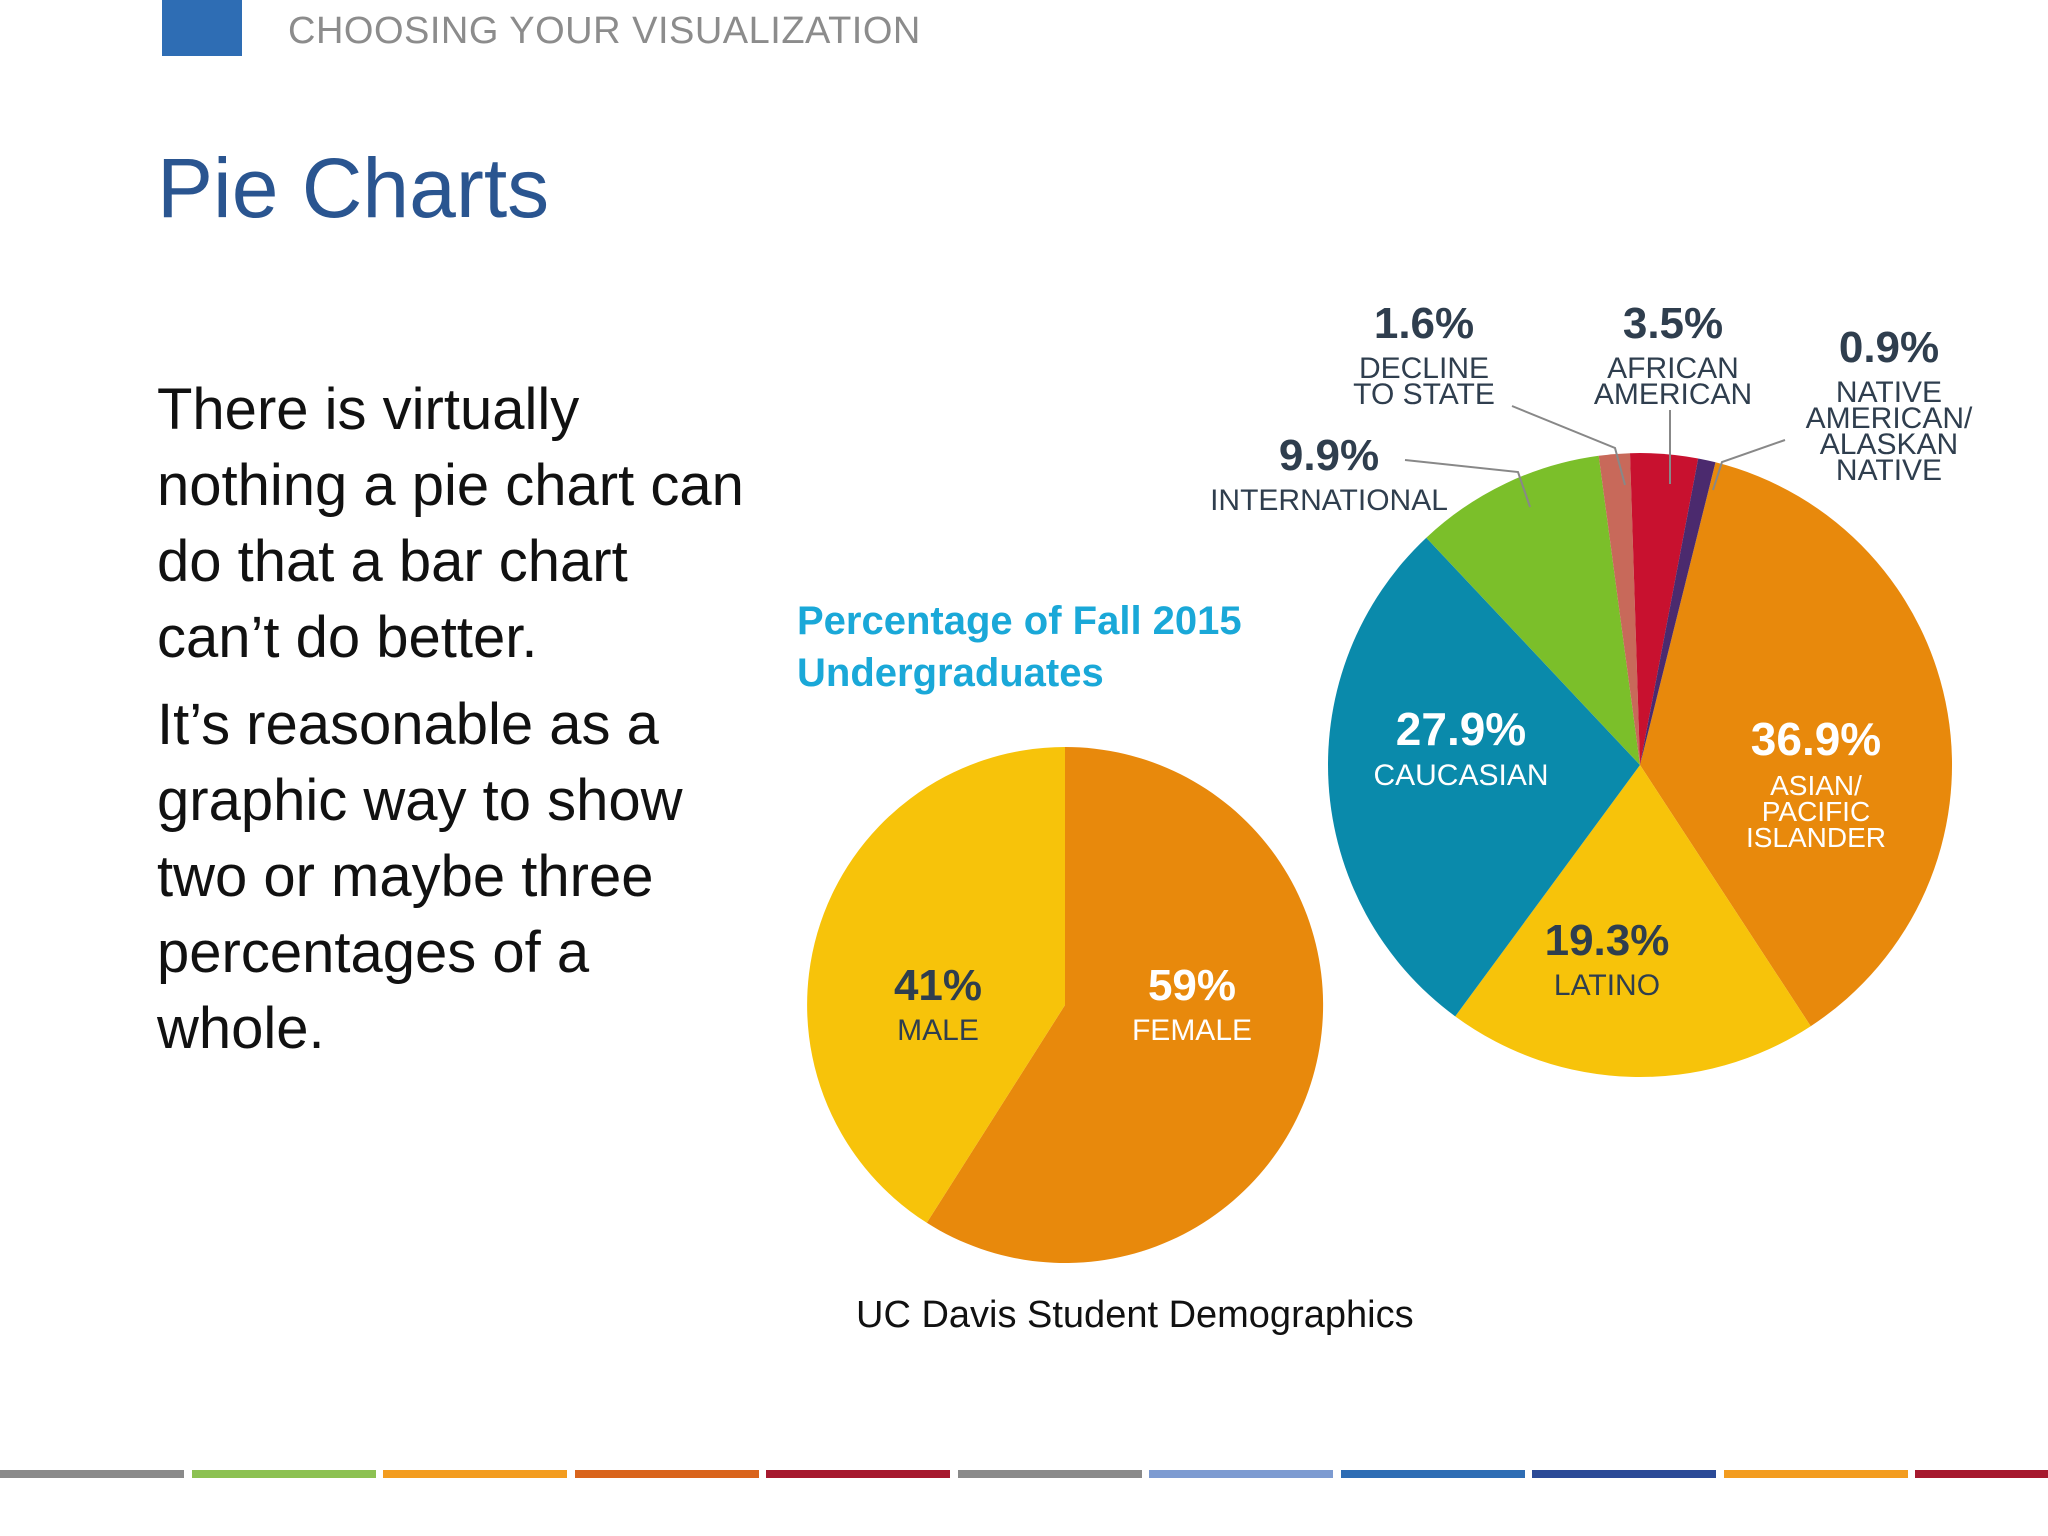 Image resolution: width=2048 pixels, height=1536 pixels. I want to click on label-native-american-label-line: ALASKAN, so click(1889, 444).